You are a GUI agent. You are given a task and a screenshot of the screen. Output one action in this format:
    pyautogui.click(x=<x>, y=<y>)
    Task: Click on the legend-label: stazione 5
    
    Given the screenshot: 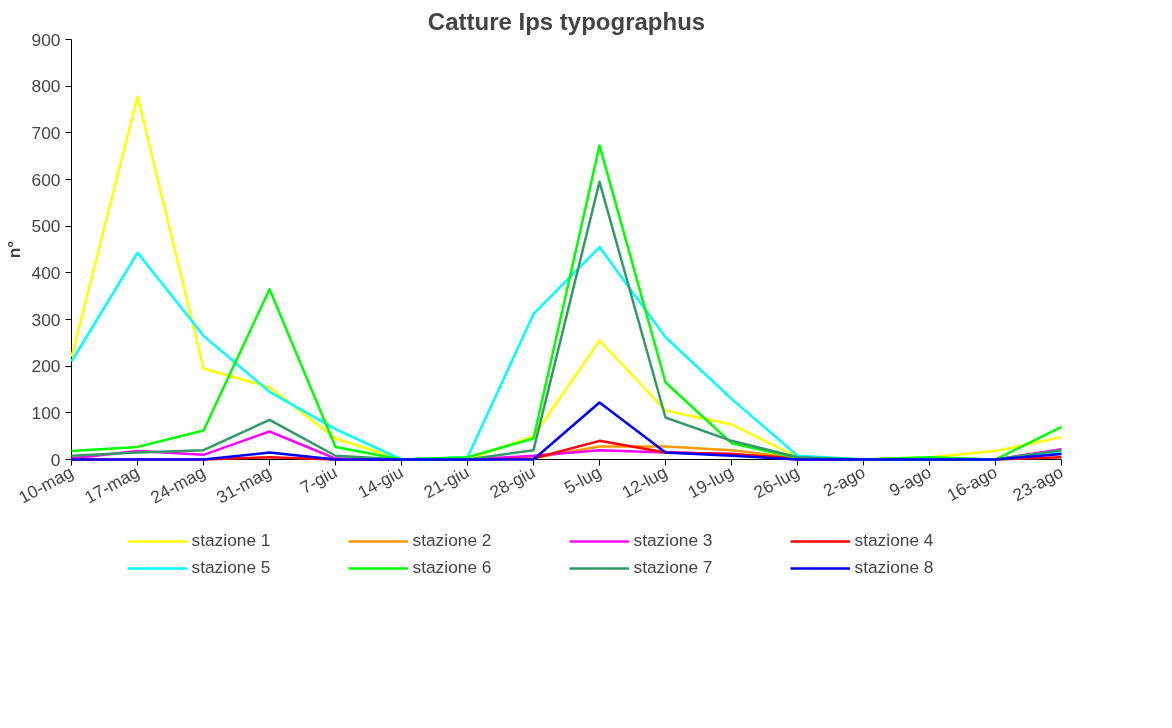 What is the action you would take?
    pyautogui.click(x=231, y=567)
    